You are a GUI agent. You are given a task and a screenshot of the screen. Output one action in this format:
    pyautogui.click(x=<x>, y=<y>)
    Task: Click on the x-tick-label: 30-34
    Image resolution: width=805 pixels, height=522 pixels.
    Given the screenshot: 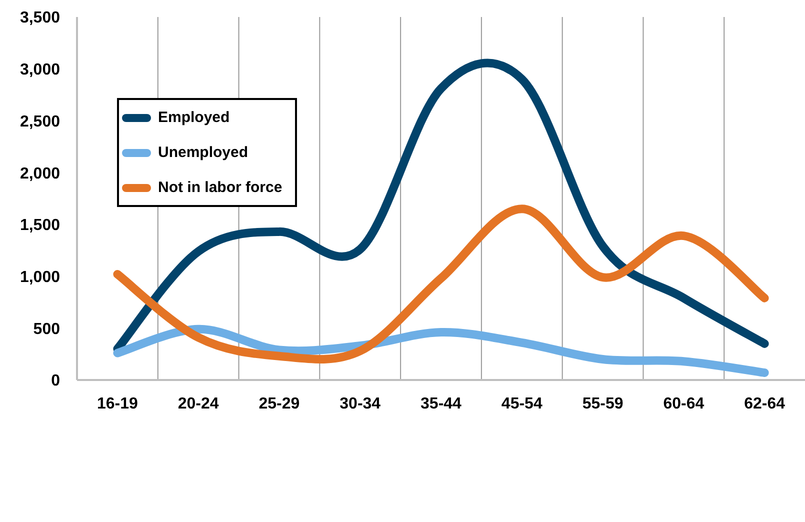 What is the action you would take?
    pyautogui.click(x=360, y=403)
    